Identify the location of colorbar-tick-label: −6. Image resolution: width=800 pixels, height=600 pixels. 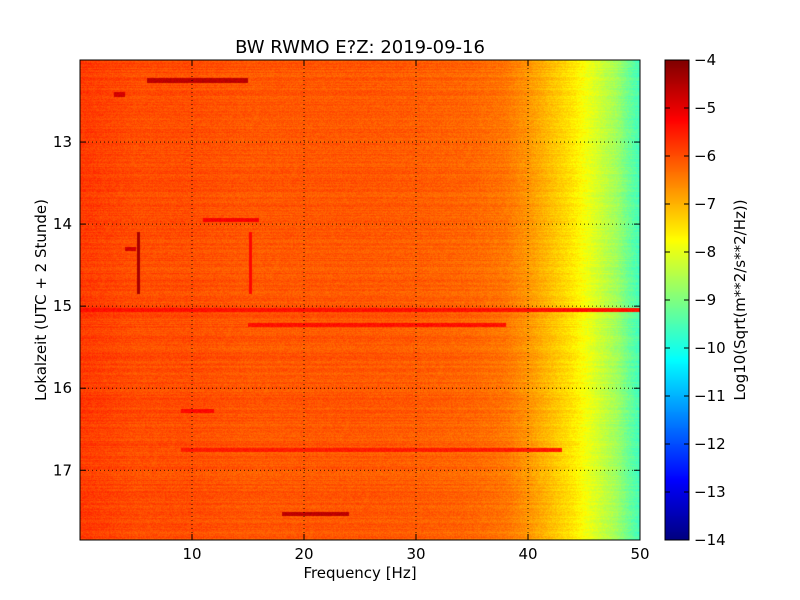
(705, 156).